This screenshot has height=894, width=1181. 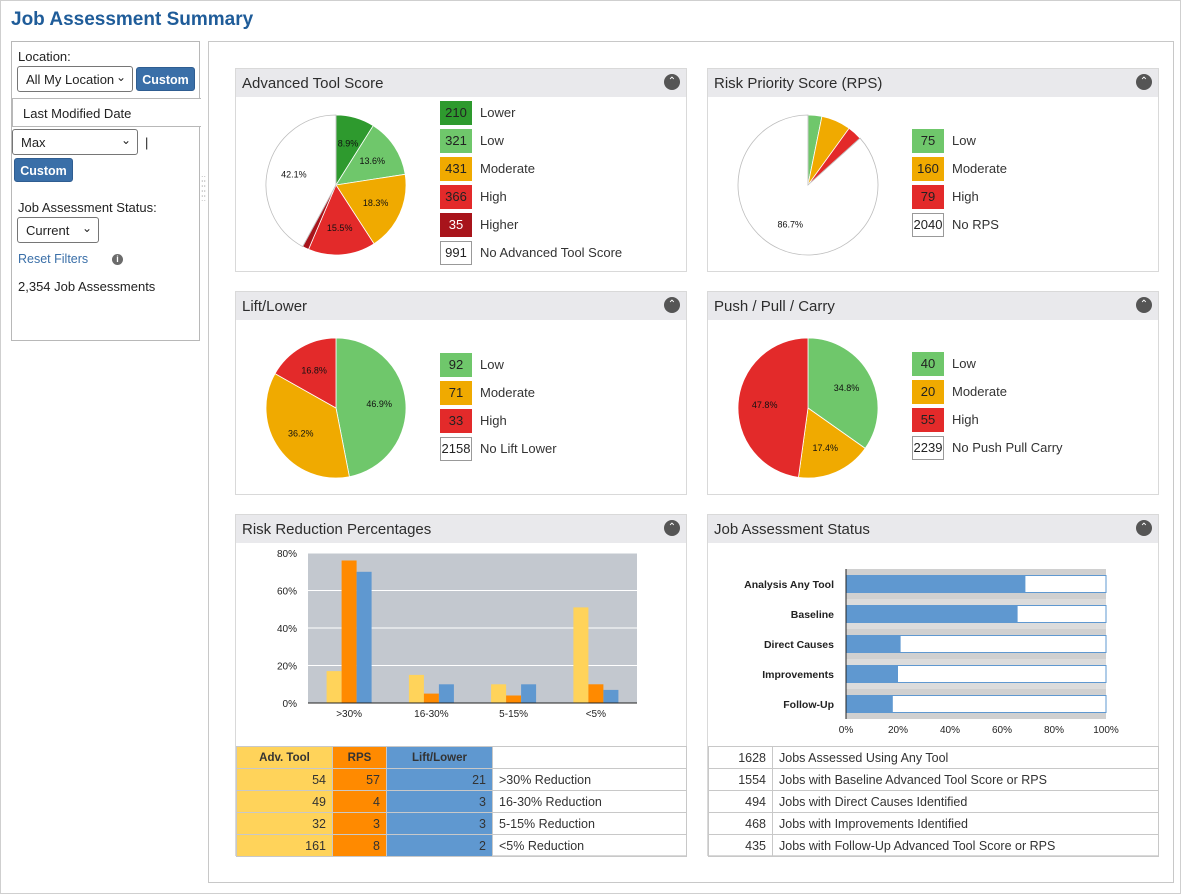 What do you see at coordinates (43, 170) in the screenshot?
I see `date-custom-button: Custom` at bounding box center [43, 170].